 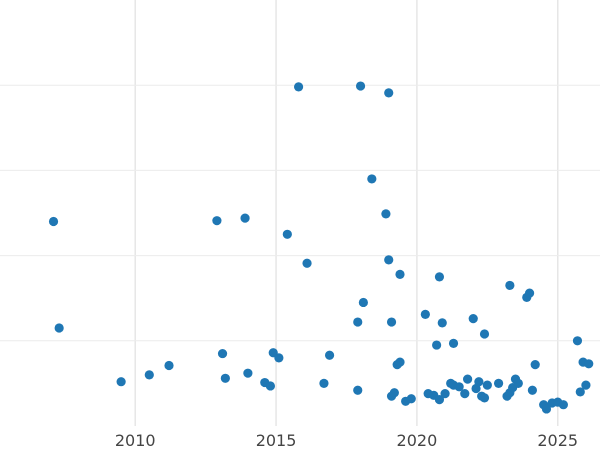 I want to click on x-tick-label: 2025, so click(x=557, y=440).